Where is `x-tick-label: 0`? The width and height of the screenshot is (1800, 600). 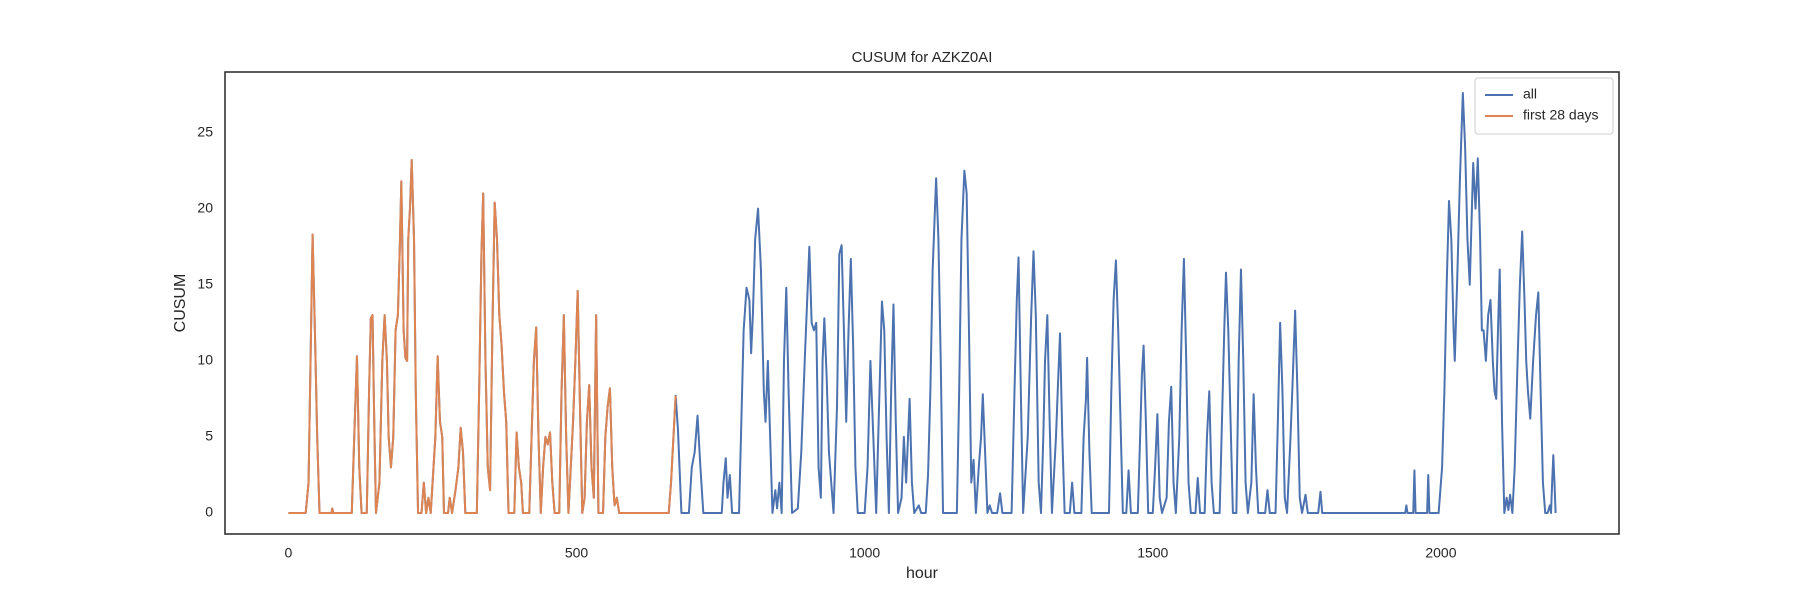
x-tick-label: 0 is located at coordinates (288, 553).